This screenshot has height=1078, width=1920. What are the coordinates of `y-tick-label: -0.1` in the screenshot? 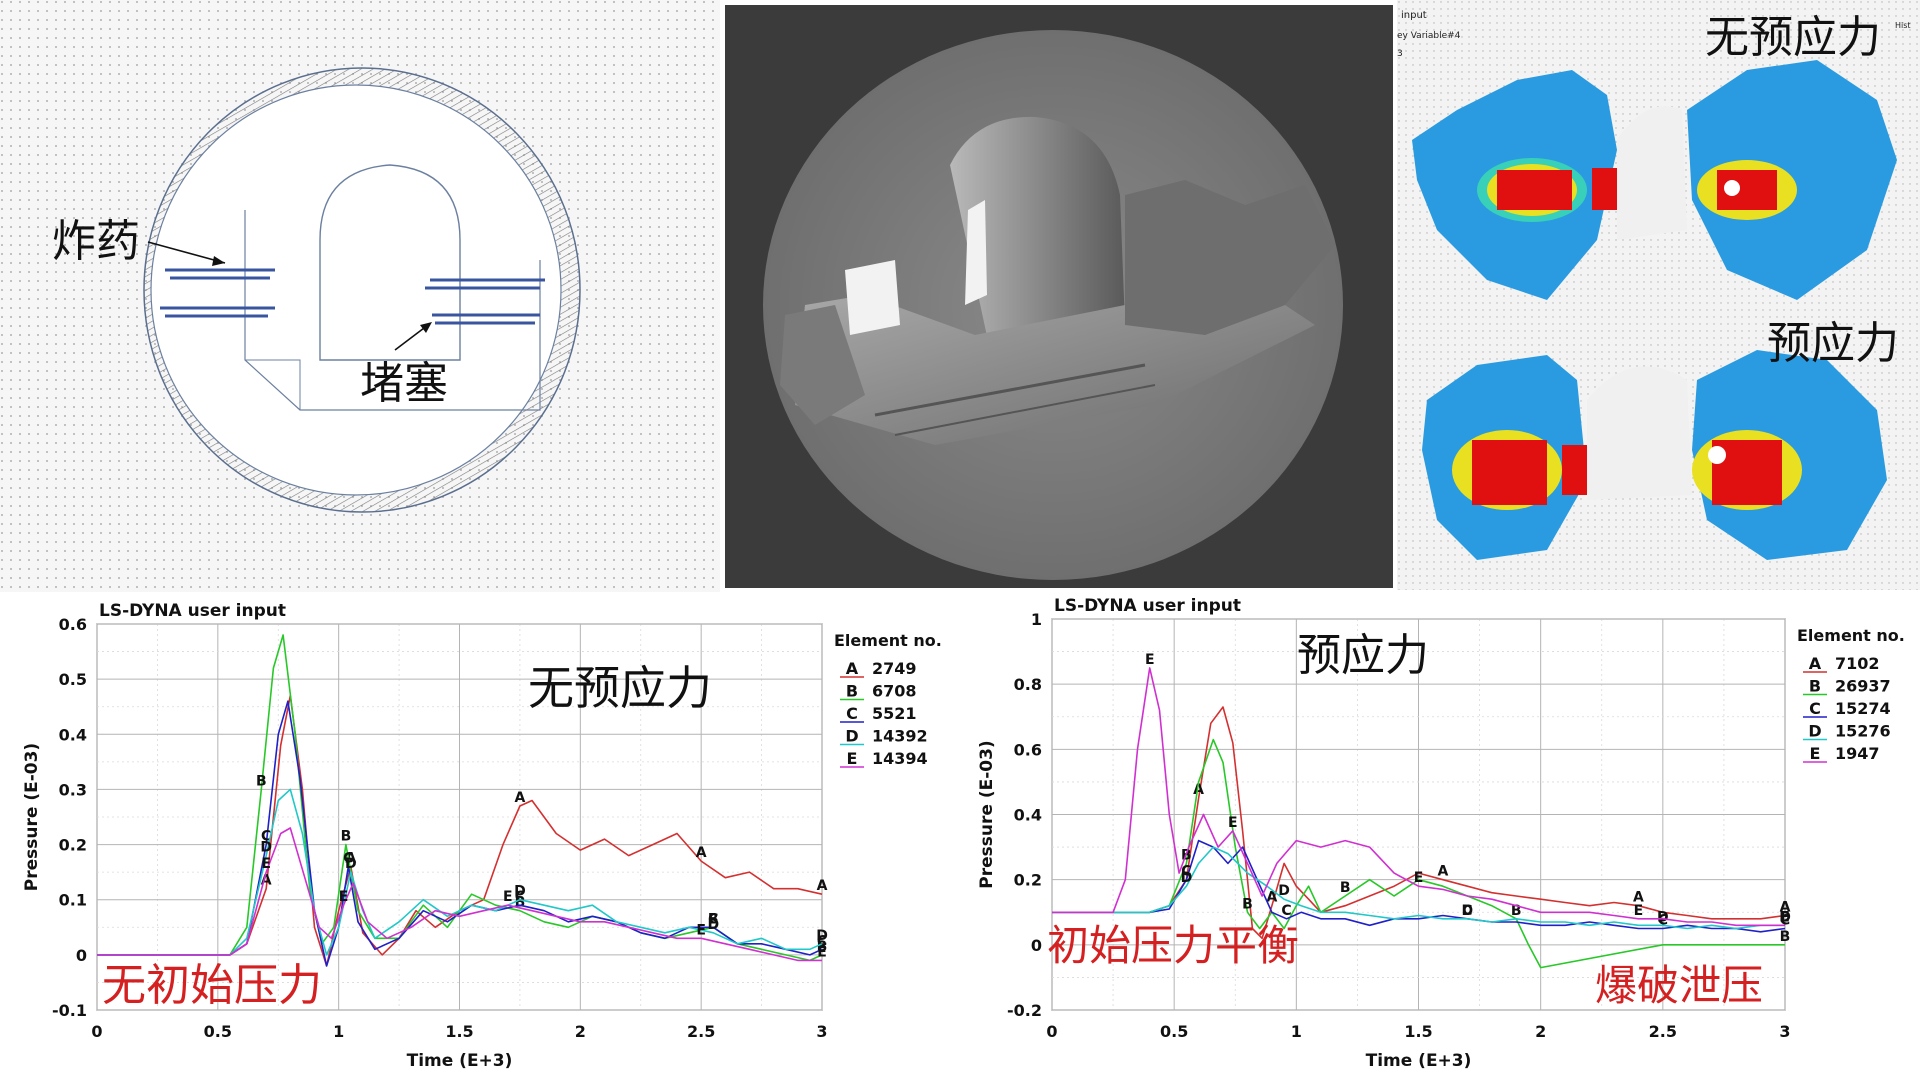 It's located at (69, 1010).